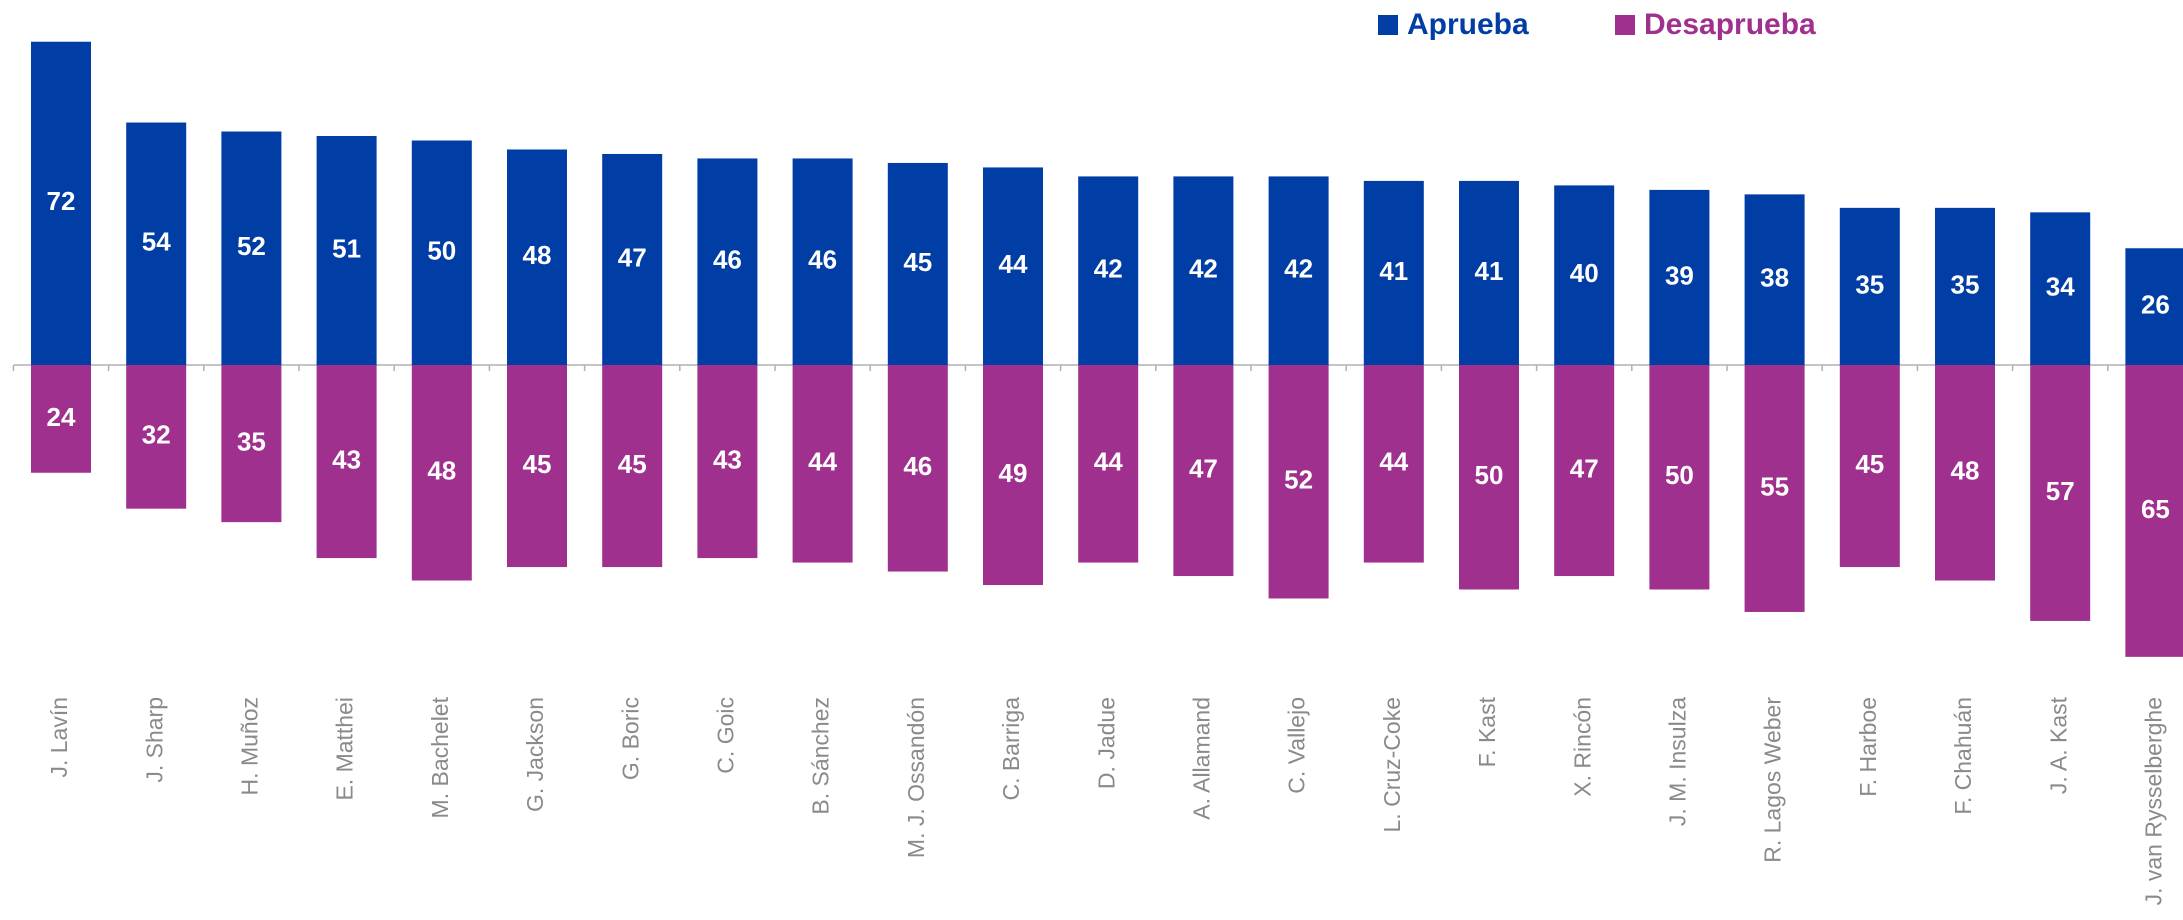 The image size is (2183, 920). Describe the element at coordinates (1773, 780) in the screenshot. I see `x-tick-label: R. Lagos Weber` at that location.